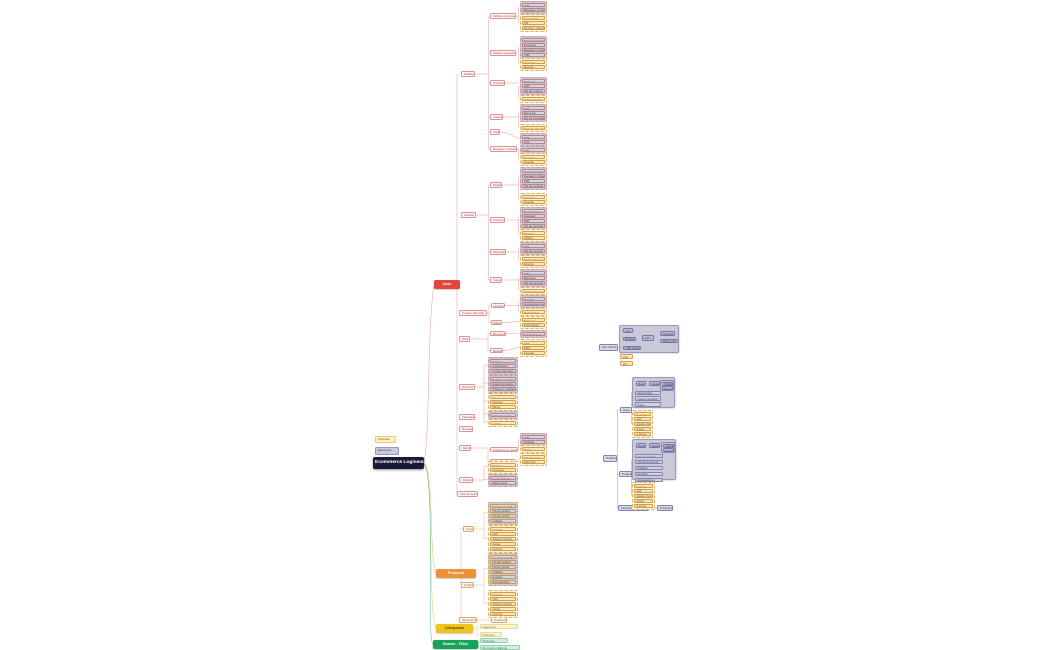  Describe the element at coordinates (667, 333) in the screenshot. I see `story-products-node: Products` at that location.